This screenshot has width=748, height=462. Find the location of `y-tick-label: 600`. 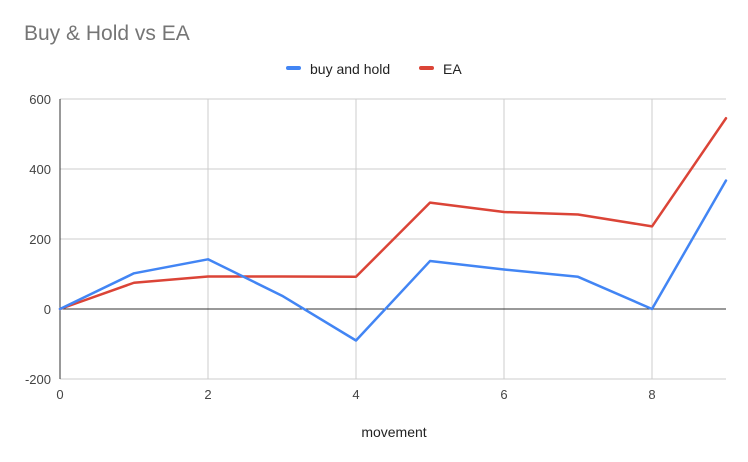

y-tick-label: 600 is located at coordinates (40, 99).